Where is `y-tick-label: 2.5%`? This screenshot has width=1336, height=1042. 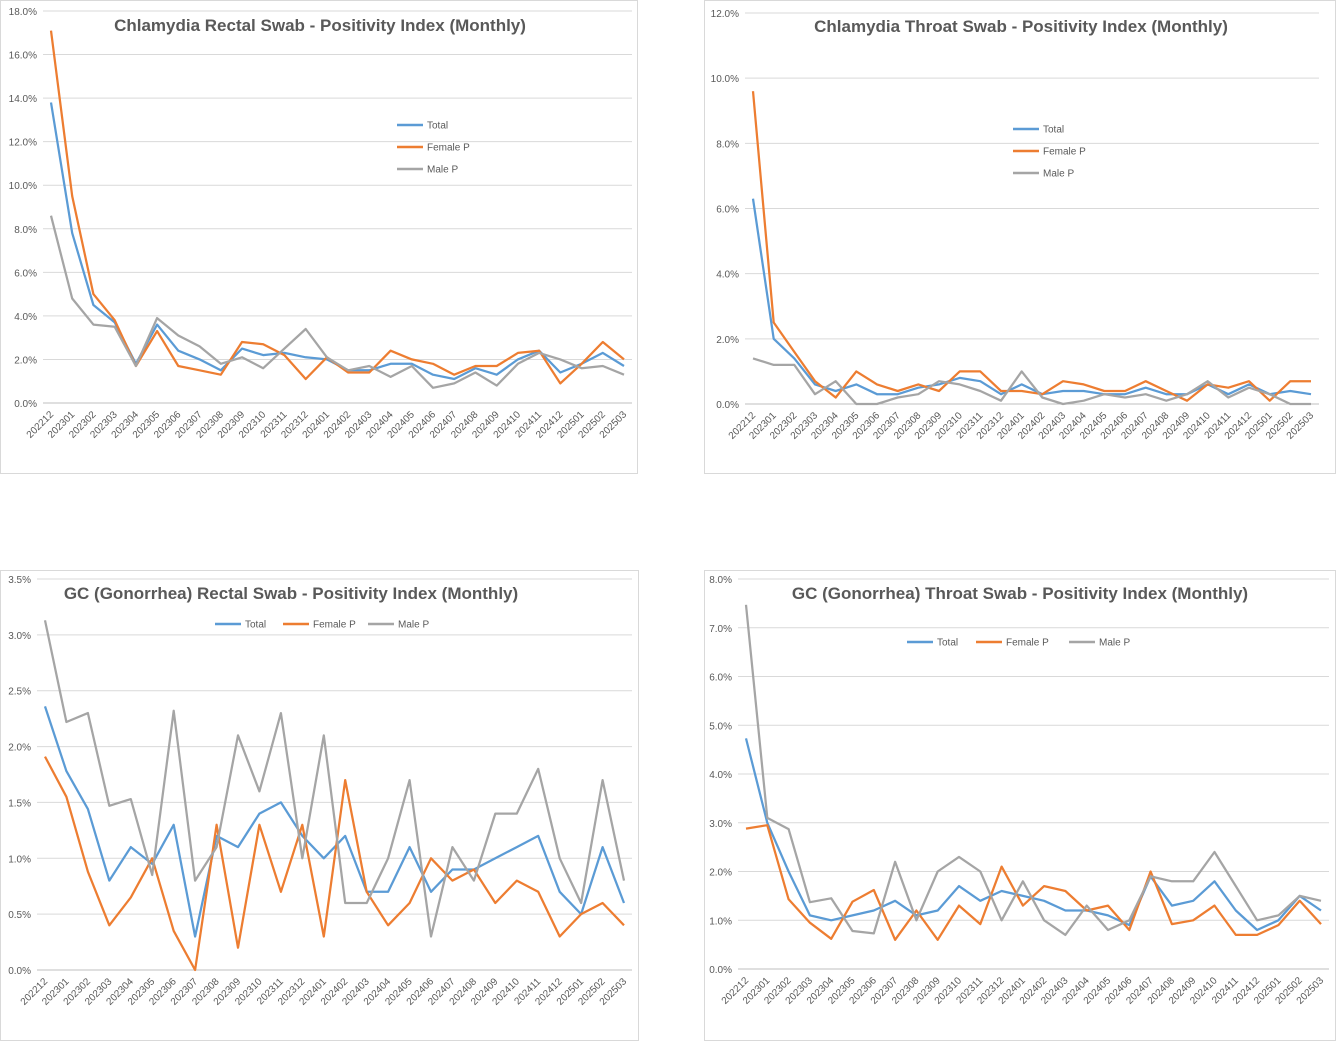
y-tick-label: 2.5% is located at coordinates (19, 692).